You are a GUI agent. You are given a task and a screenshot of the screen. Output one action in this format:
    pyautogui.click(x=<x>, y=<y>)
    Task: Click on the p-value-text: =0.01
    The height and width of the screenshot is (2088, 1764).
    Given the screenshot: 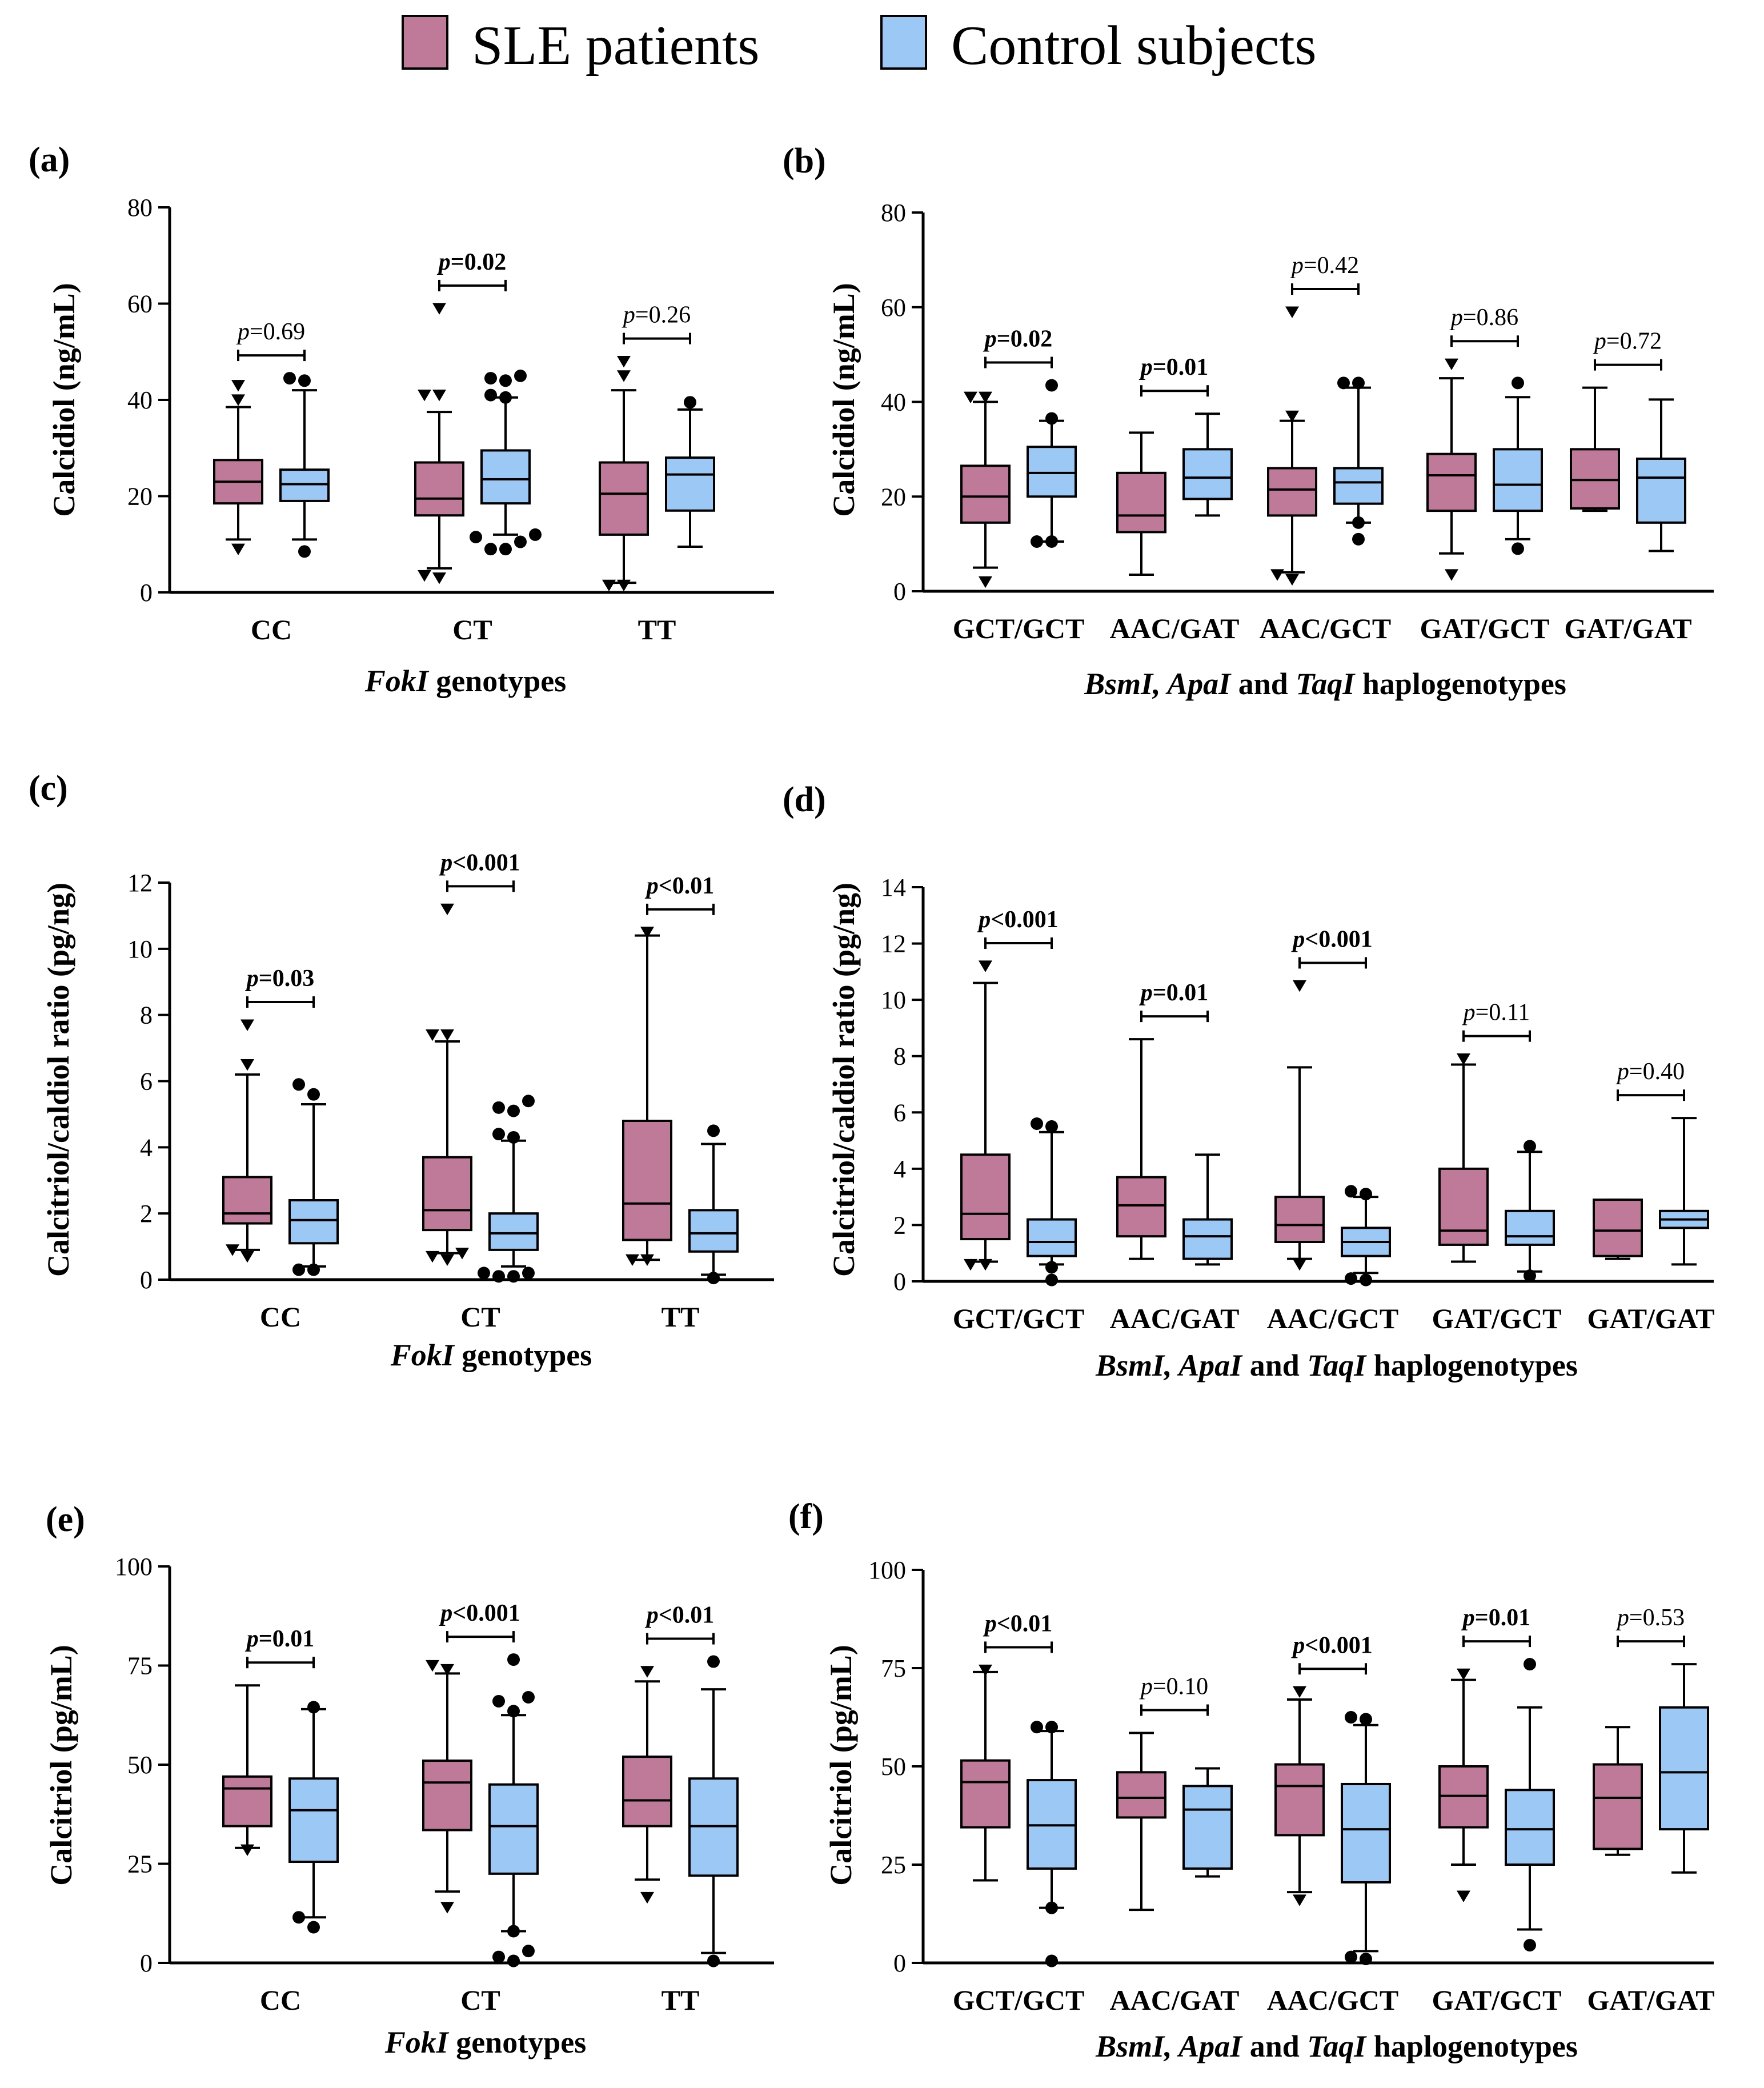 What is the action you would take?
    pyautogui.click(x=1181, y=367)
    